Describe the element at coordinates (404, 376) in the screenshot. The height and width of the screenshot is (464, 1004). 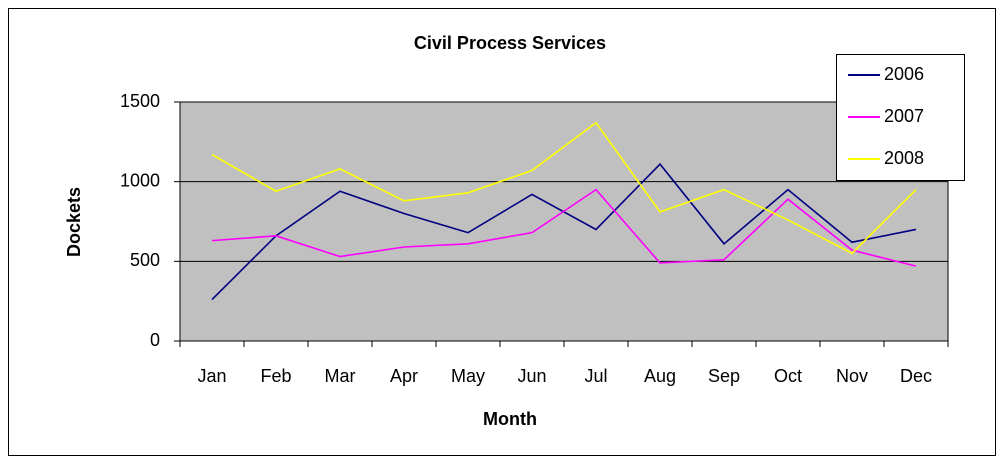
I see `x-tick-label: Apr` at that location.